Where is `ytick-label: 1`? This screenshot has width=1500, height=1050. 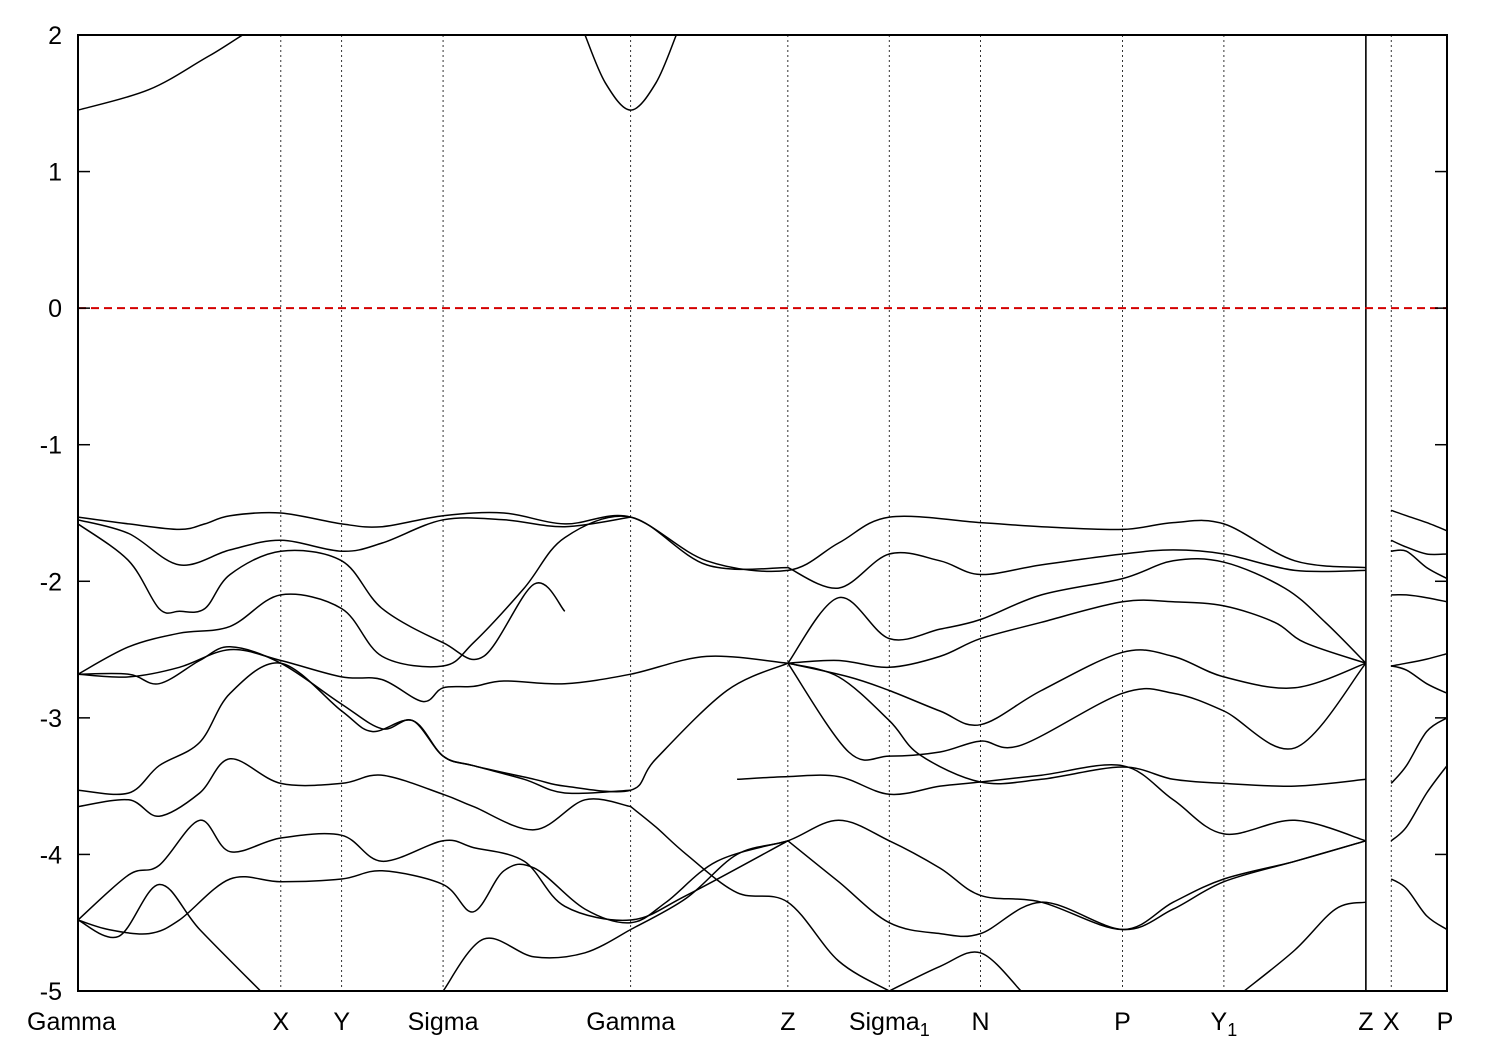 ytick-label: 1 is located at coordinates (55, 173).